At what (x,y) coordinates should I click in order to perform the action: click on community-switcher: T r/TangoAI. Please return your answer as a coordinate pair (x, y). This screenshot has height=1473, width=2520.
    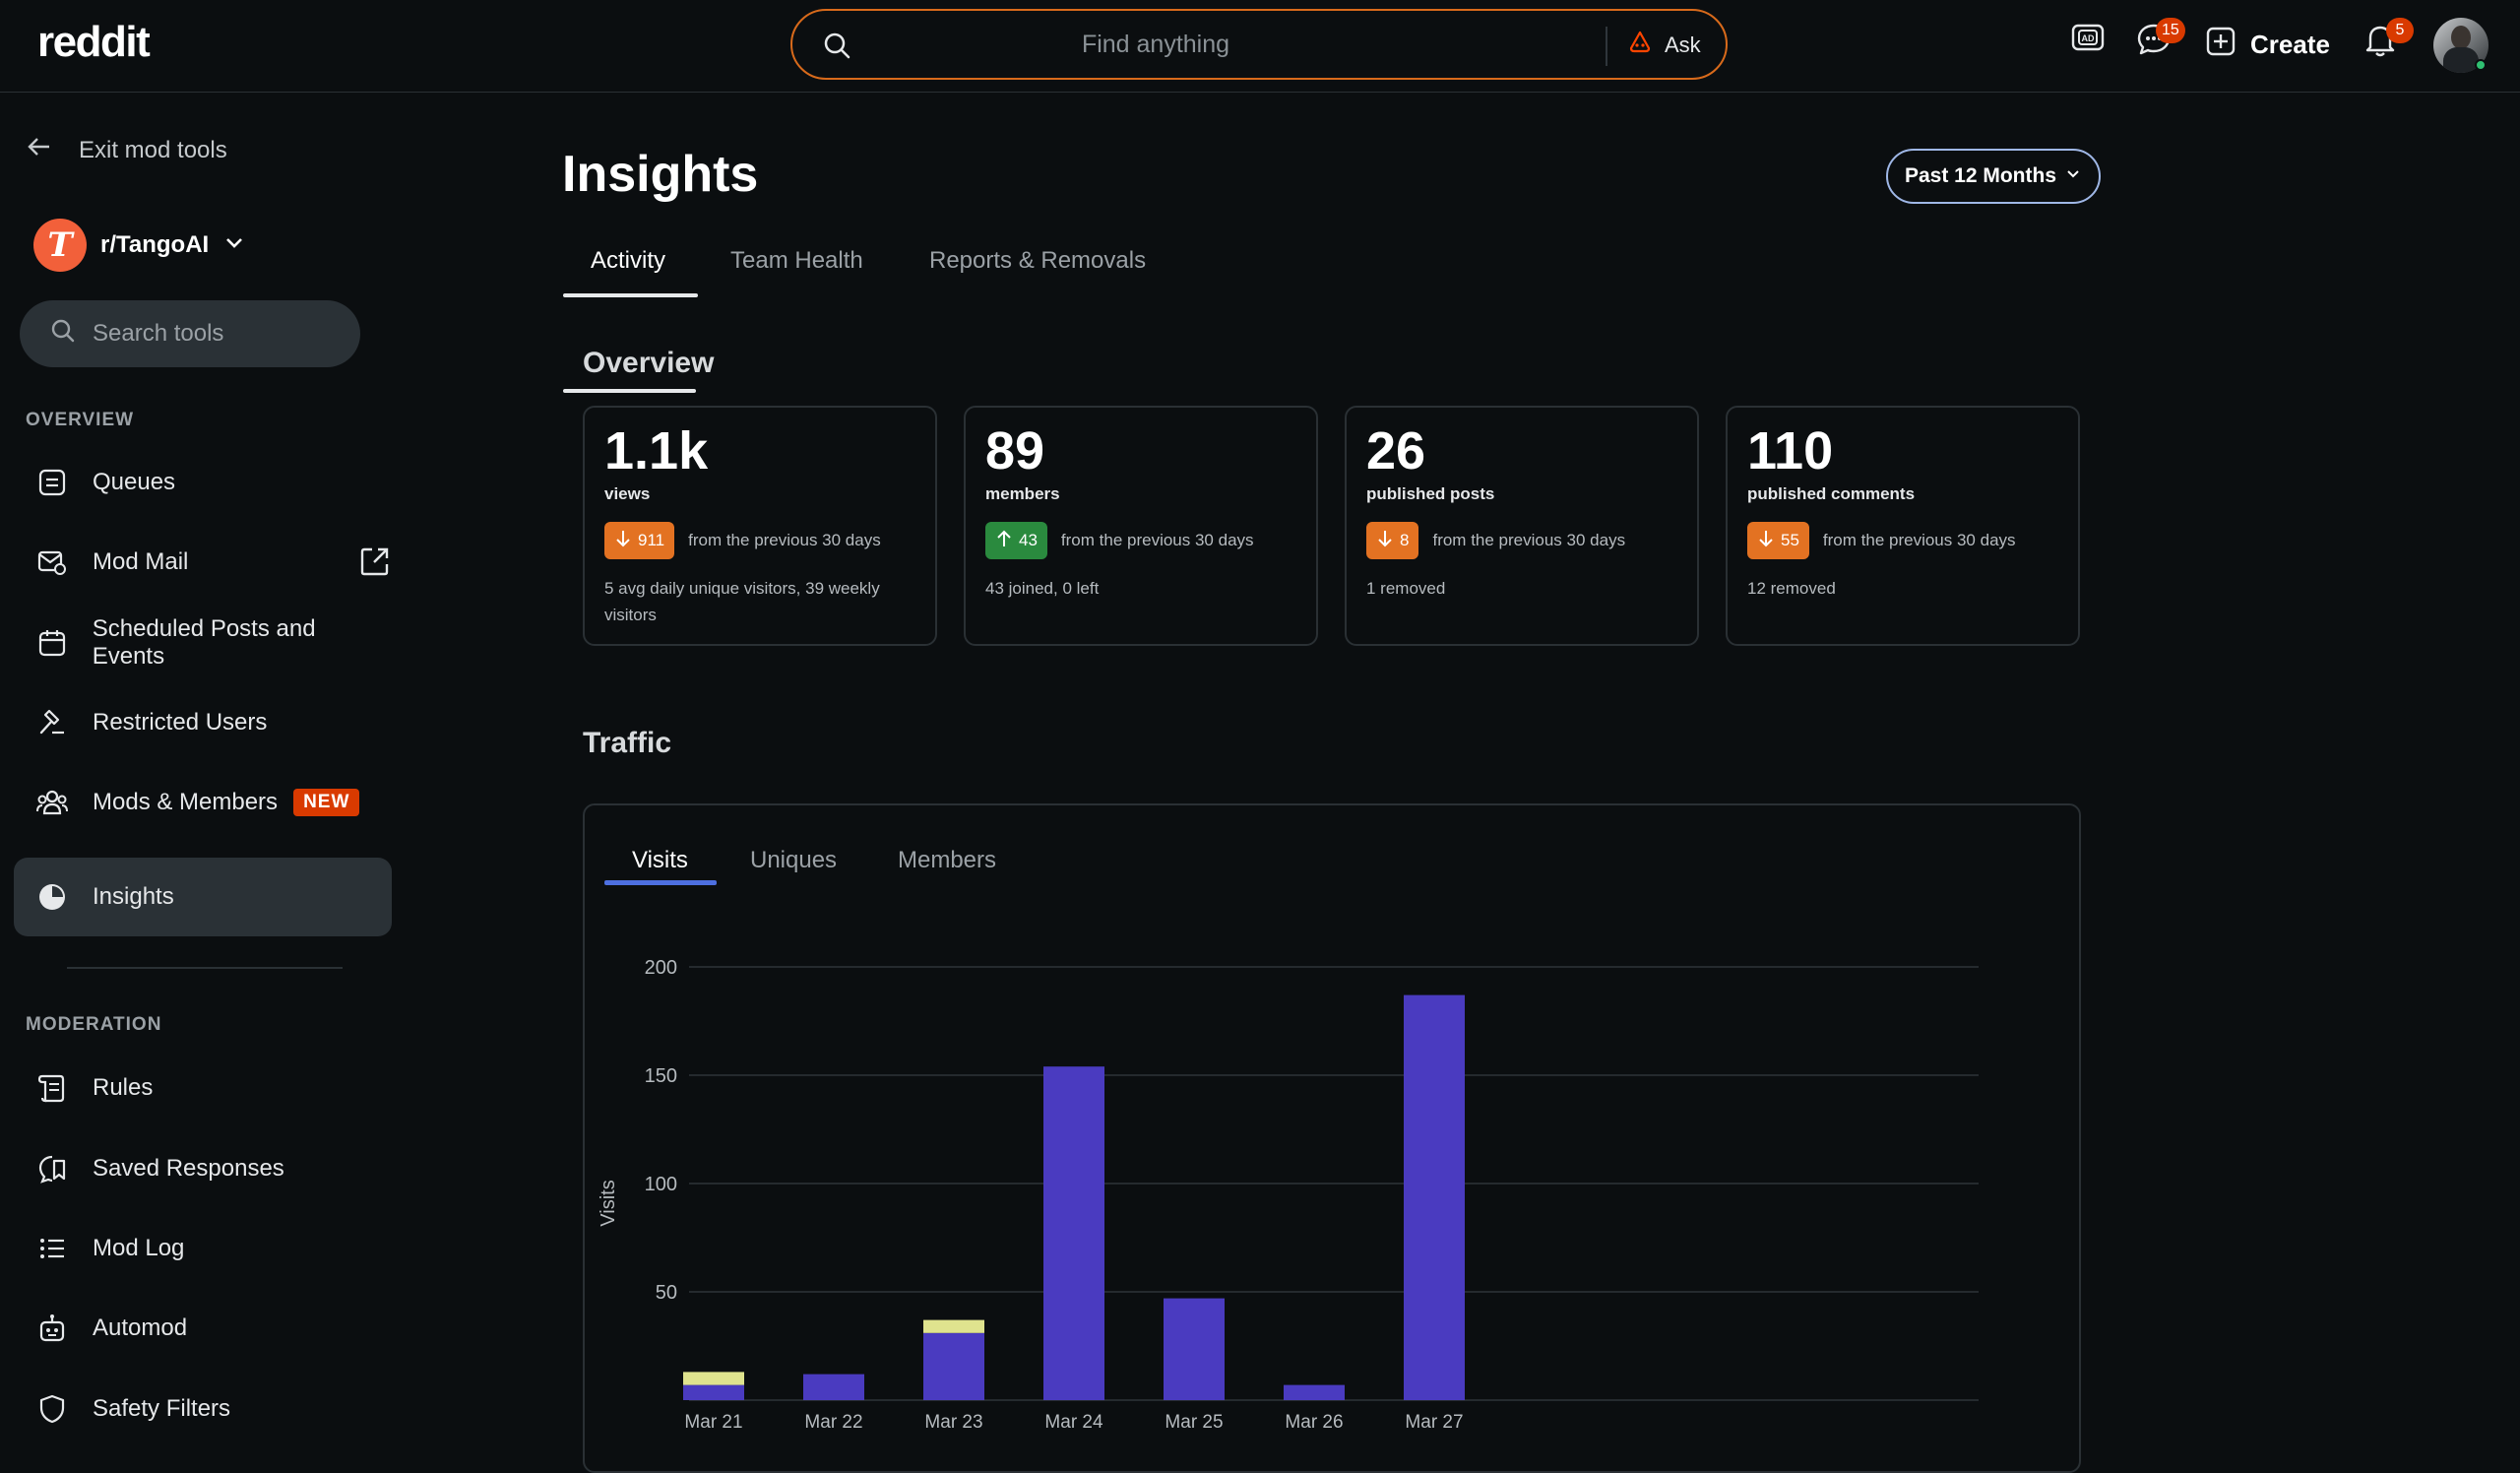
    Looking at the image, I should click on (139, 245).